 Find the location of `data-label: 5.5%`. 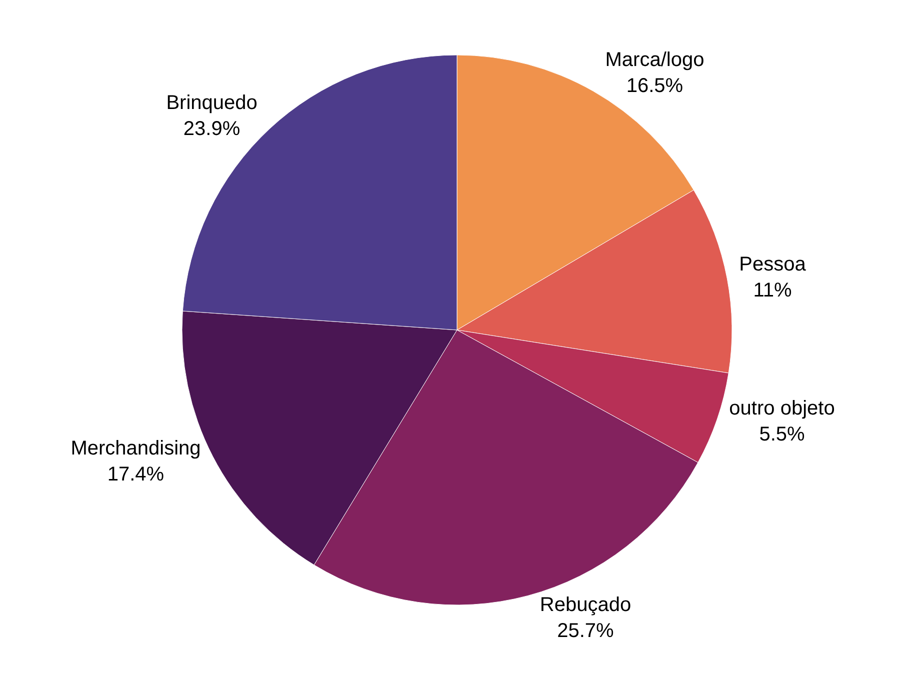

data-label: 5.5% is located at coordinates (782, 435).